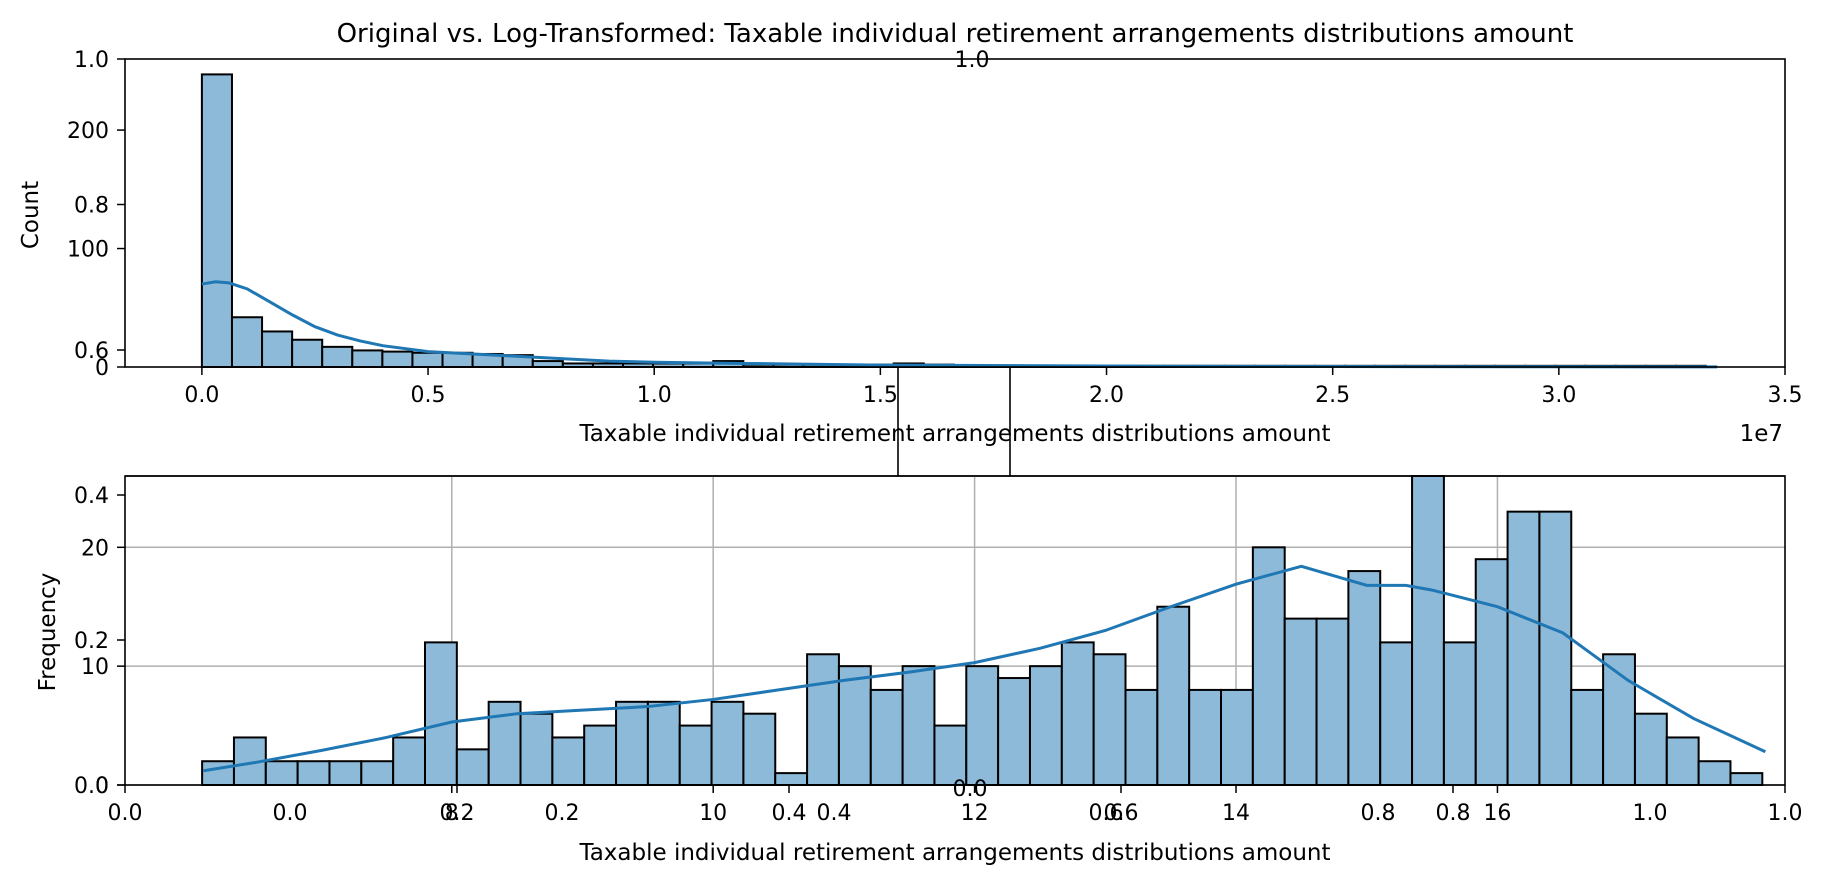 The height and width of the screenshot is (886, 1823). Describe the element at coordinates (993, 387) in the screenshot. I see `top-x-ticks: 0.0 0.5 1.0 1.5 2.0 2.5 3.0 3.5` at that location.